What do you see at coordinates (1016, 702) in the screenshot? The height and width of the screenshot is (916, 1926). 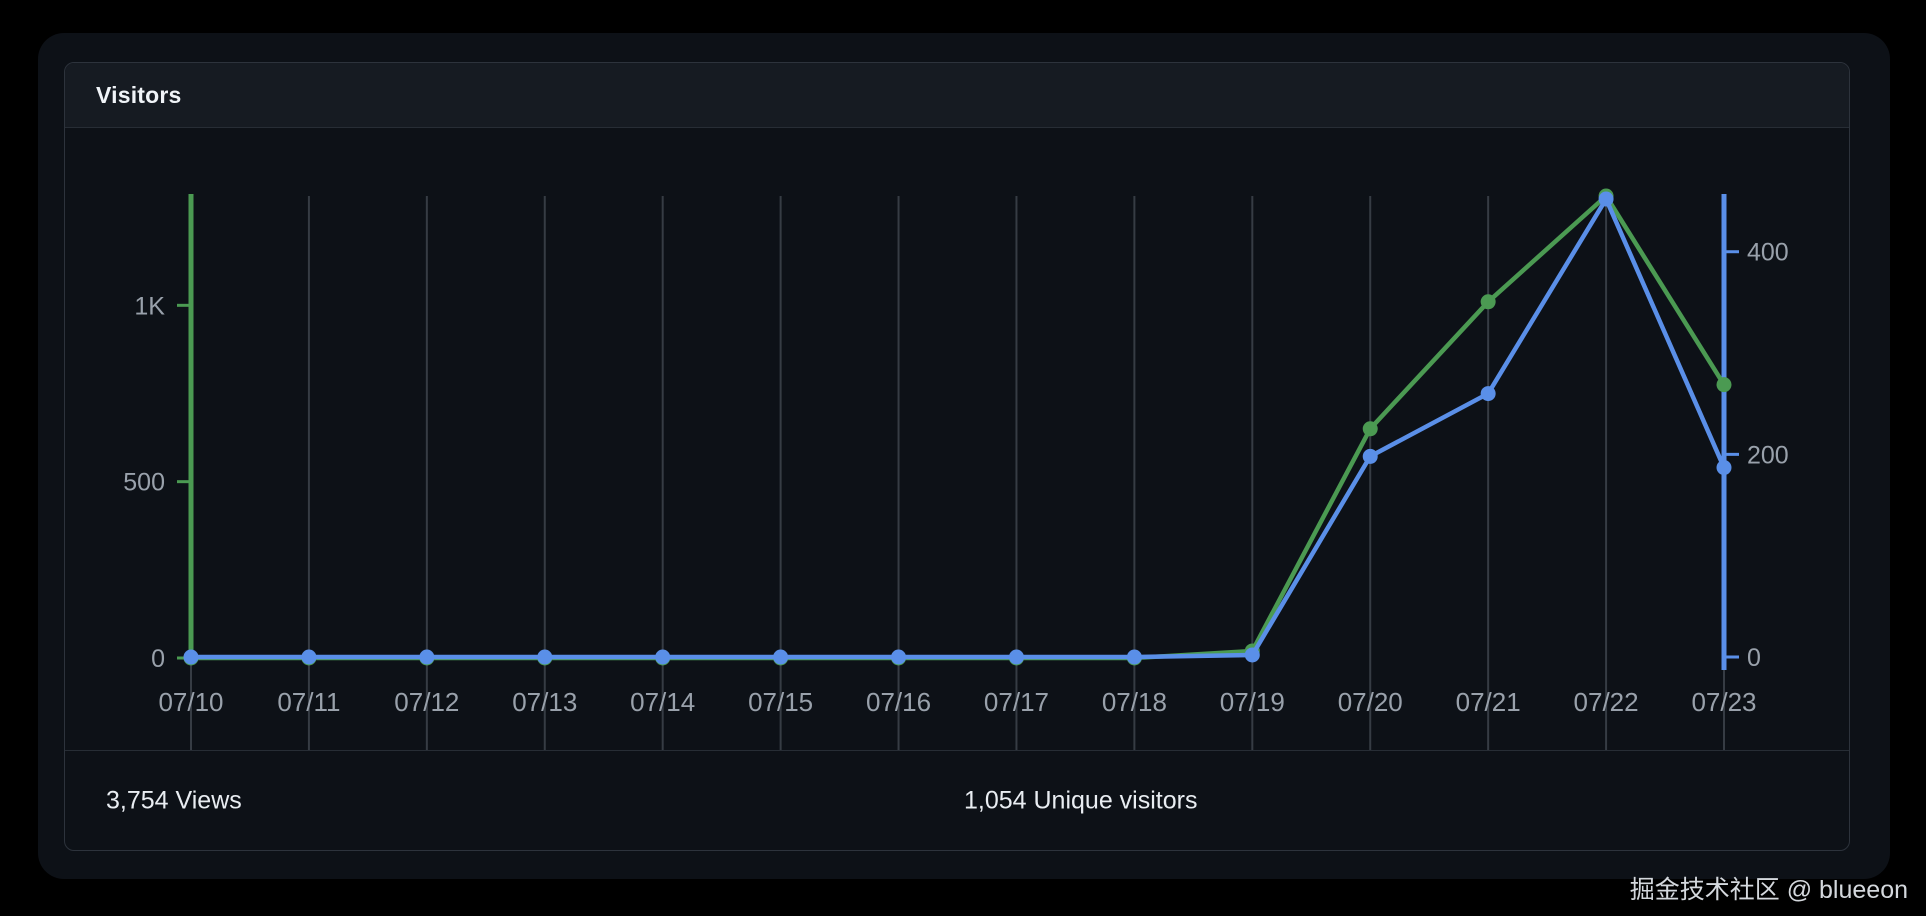 I see `x-axis-label: 07/17` at bounding box center [1016, 702].